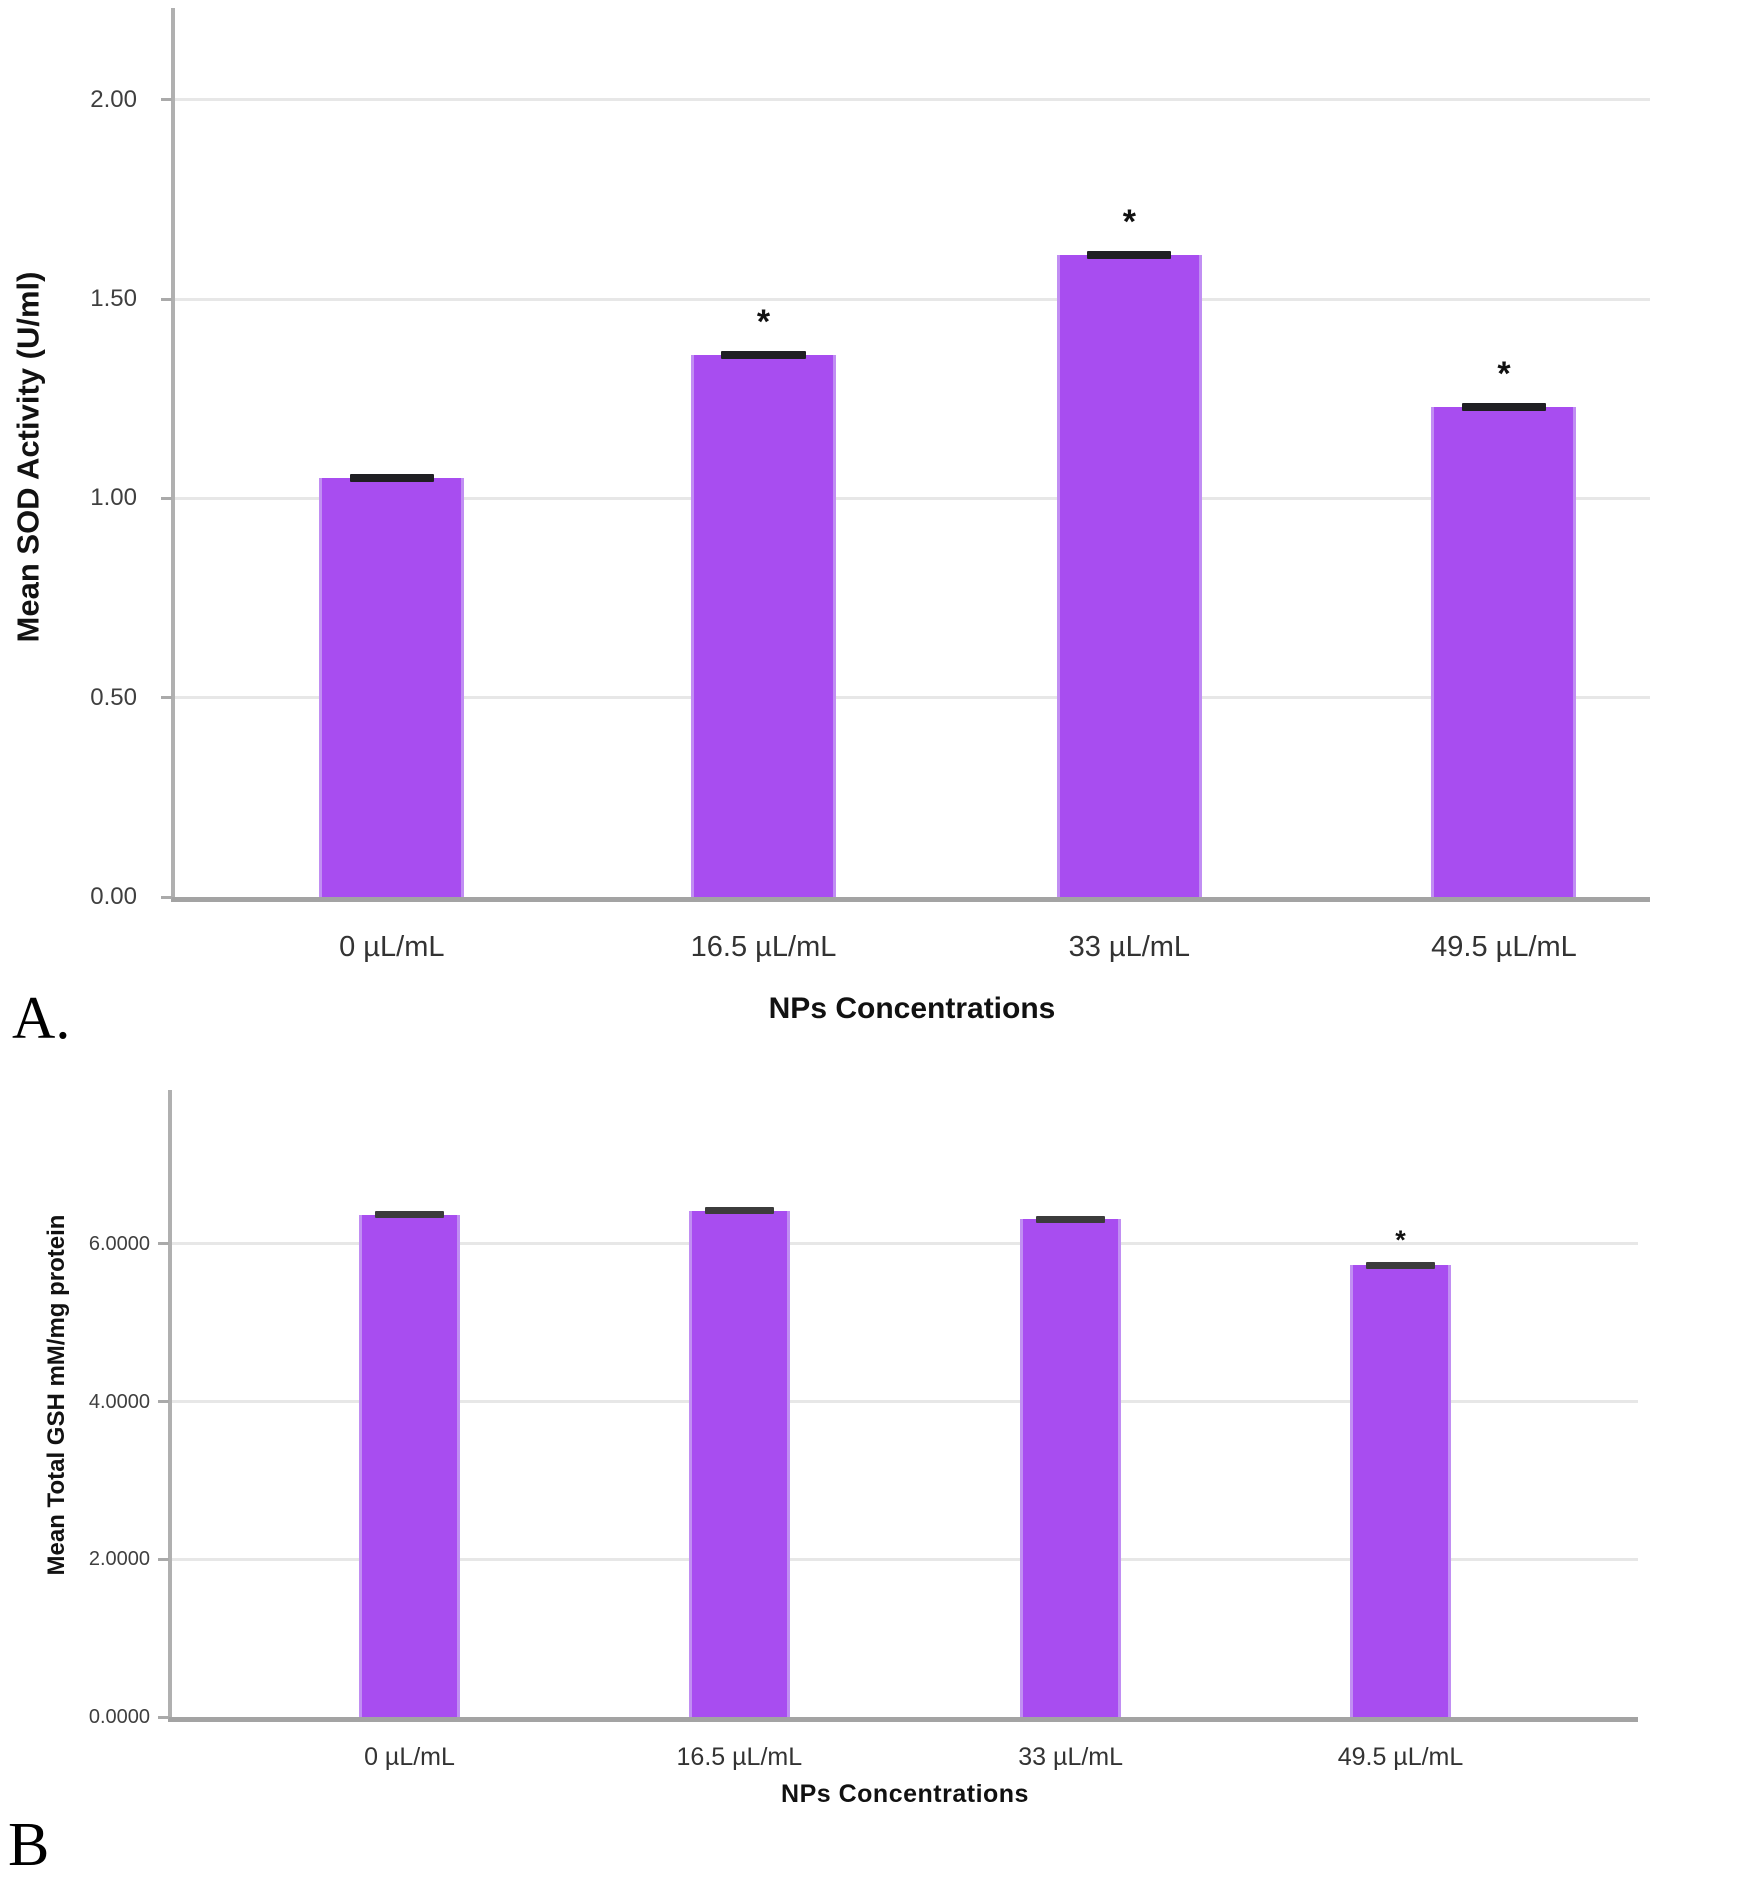 The height and width of the screenshot is (1888, 1756). I want to click on y-axis-label-gsh: Mean Total GSH mM/mg protein, so click(56, 1395).